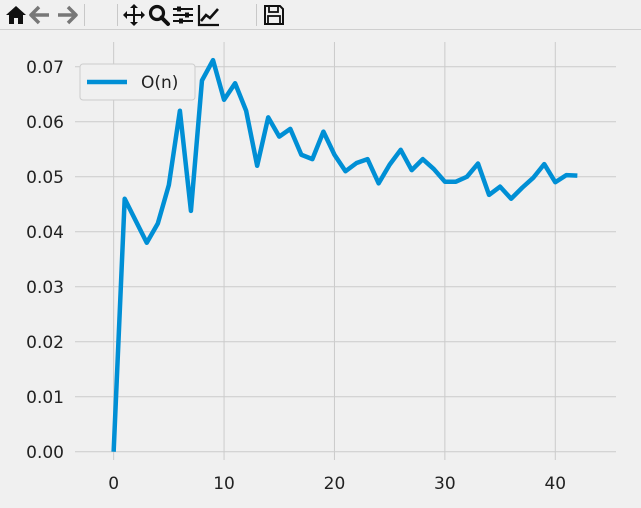 This screenshot has height=508, width=641. What do you see at coordinates (335, 484) in the screenshot?
I see `x-tick-label: 20` at bounding box center [335, 484].